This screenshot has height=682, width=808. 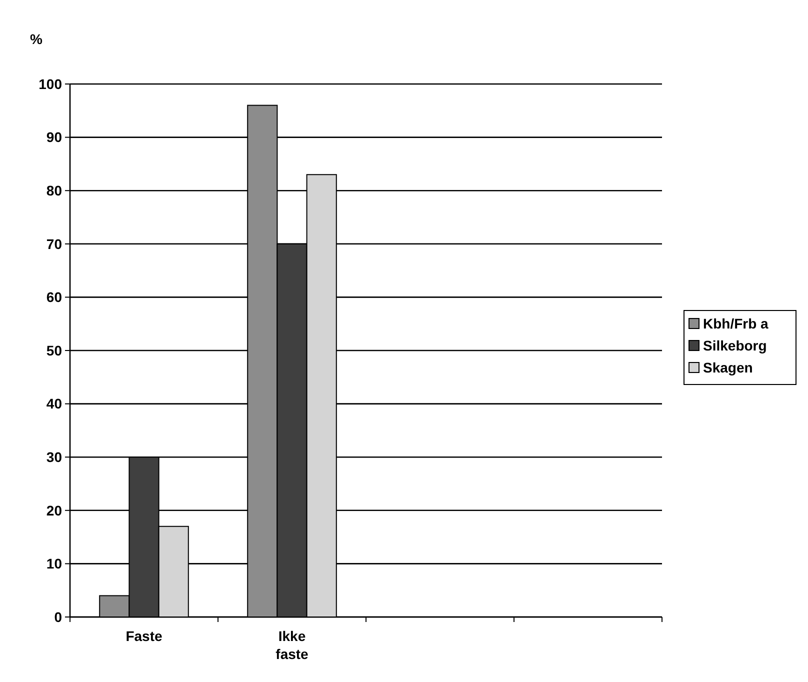 What do you see at coordinates (36, 39) in the screenshot?
I see `y-axis-title: %` at bounding box center [36, 39].